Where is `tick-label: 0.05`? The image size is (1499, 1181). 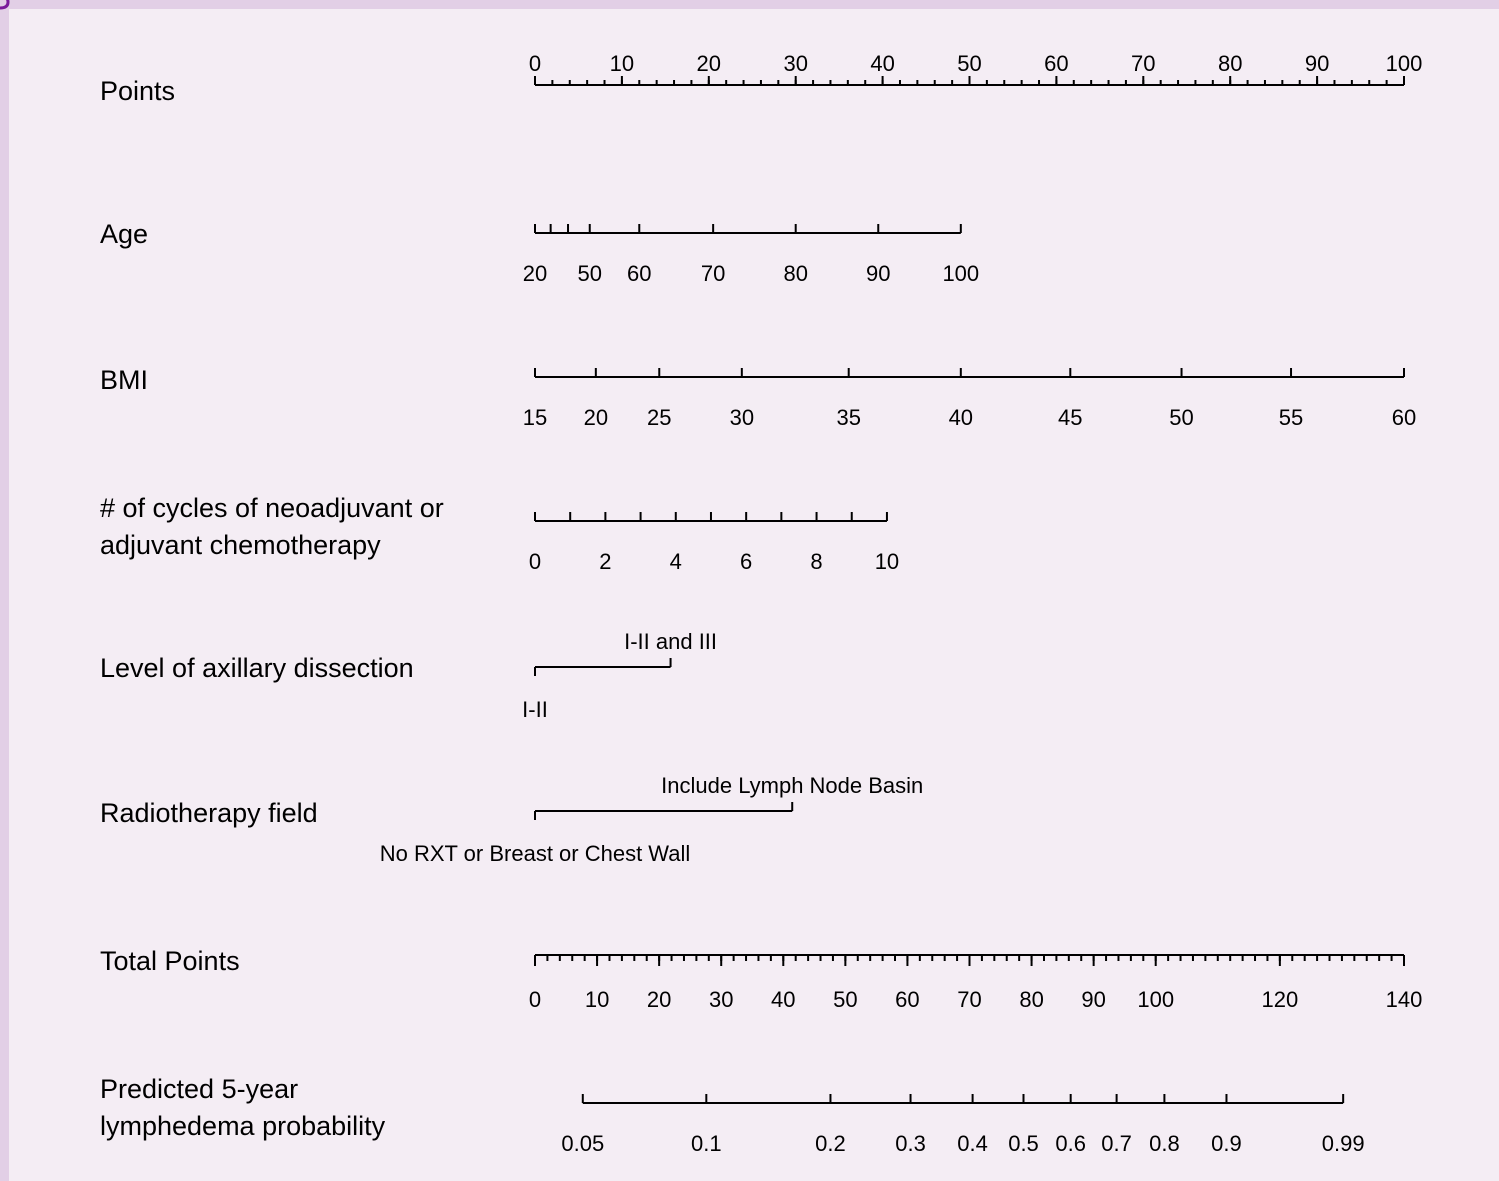
tick-label: 0.05 is located at coordinates (582, 1143).